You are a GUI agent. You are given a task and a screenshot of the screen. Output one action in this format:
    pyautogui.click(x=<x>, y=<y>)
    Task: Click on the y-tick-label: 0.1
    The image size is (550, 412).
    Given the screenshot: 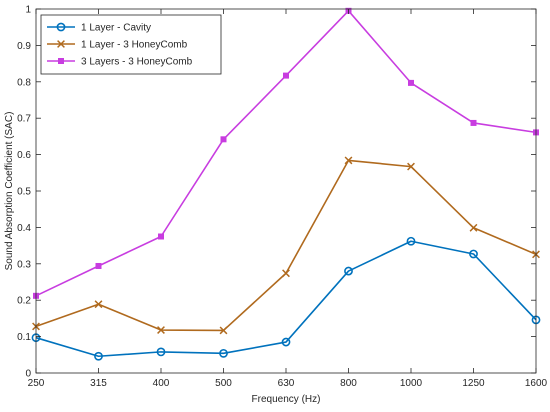 What is the action you would take?
    pyautogui.click(x=24, y=337)
    